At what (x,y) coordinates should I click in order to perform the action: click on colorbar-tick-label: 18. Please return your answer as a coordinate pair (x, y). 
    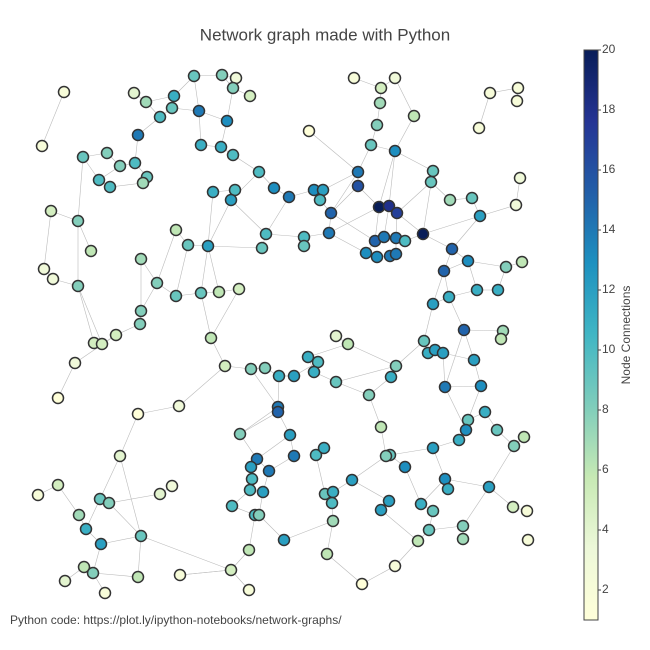
    Looking at the image, I should click on (609, 109).